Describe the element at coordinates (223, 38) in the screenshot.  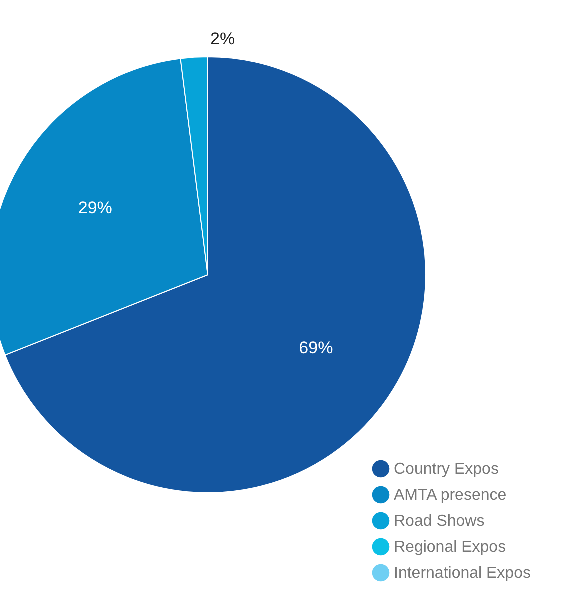
I see `data-label: 2%` at that location.